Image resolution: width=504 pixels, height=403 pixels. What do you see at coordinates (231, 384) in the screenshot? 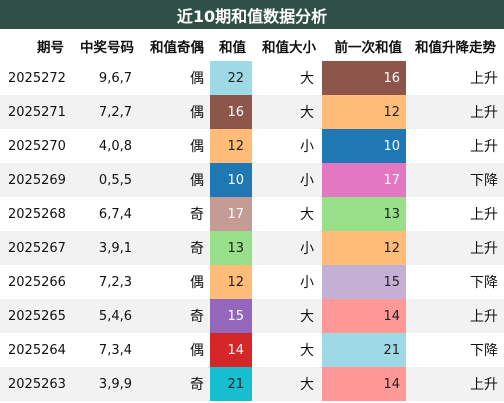
I see `sum-cell: 21` at bounding box center [231, 384].